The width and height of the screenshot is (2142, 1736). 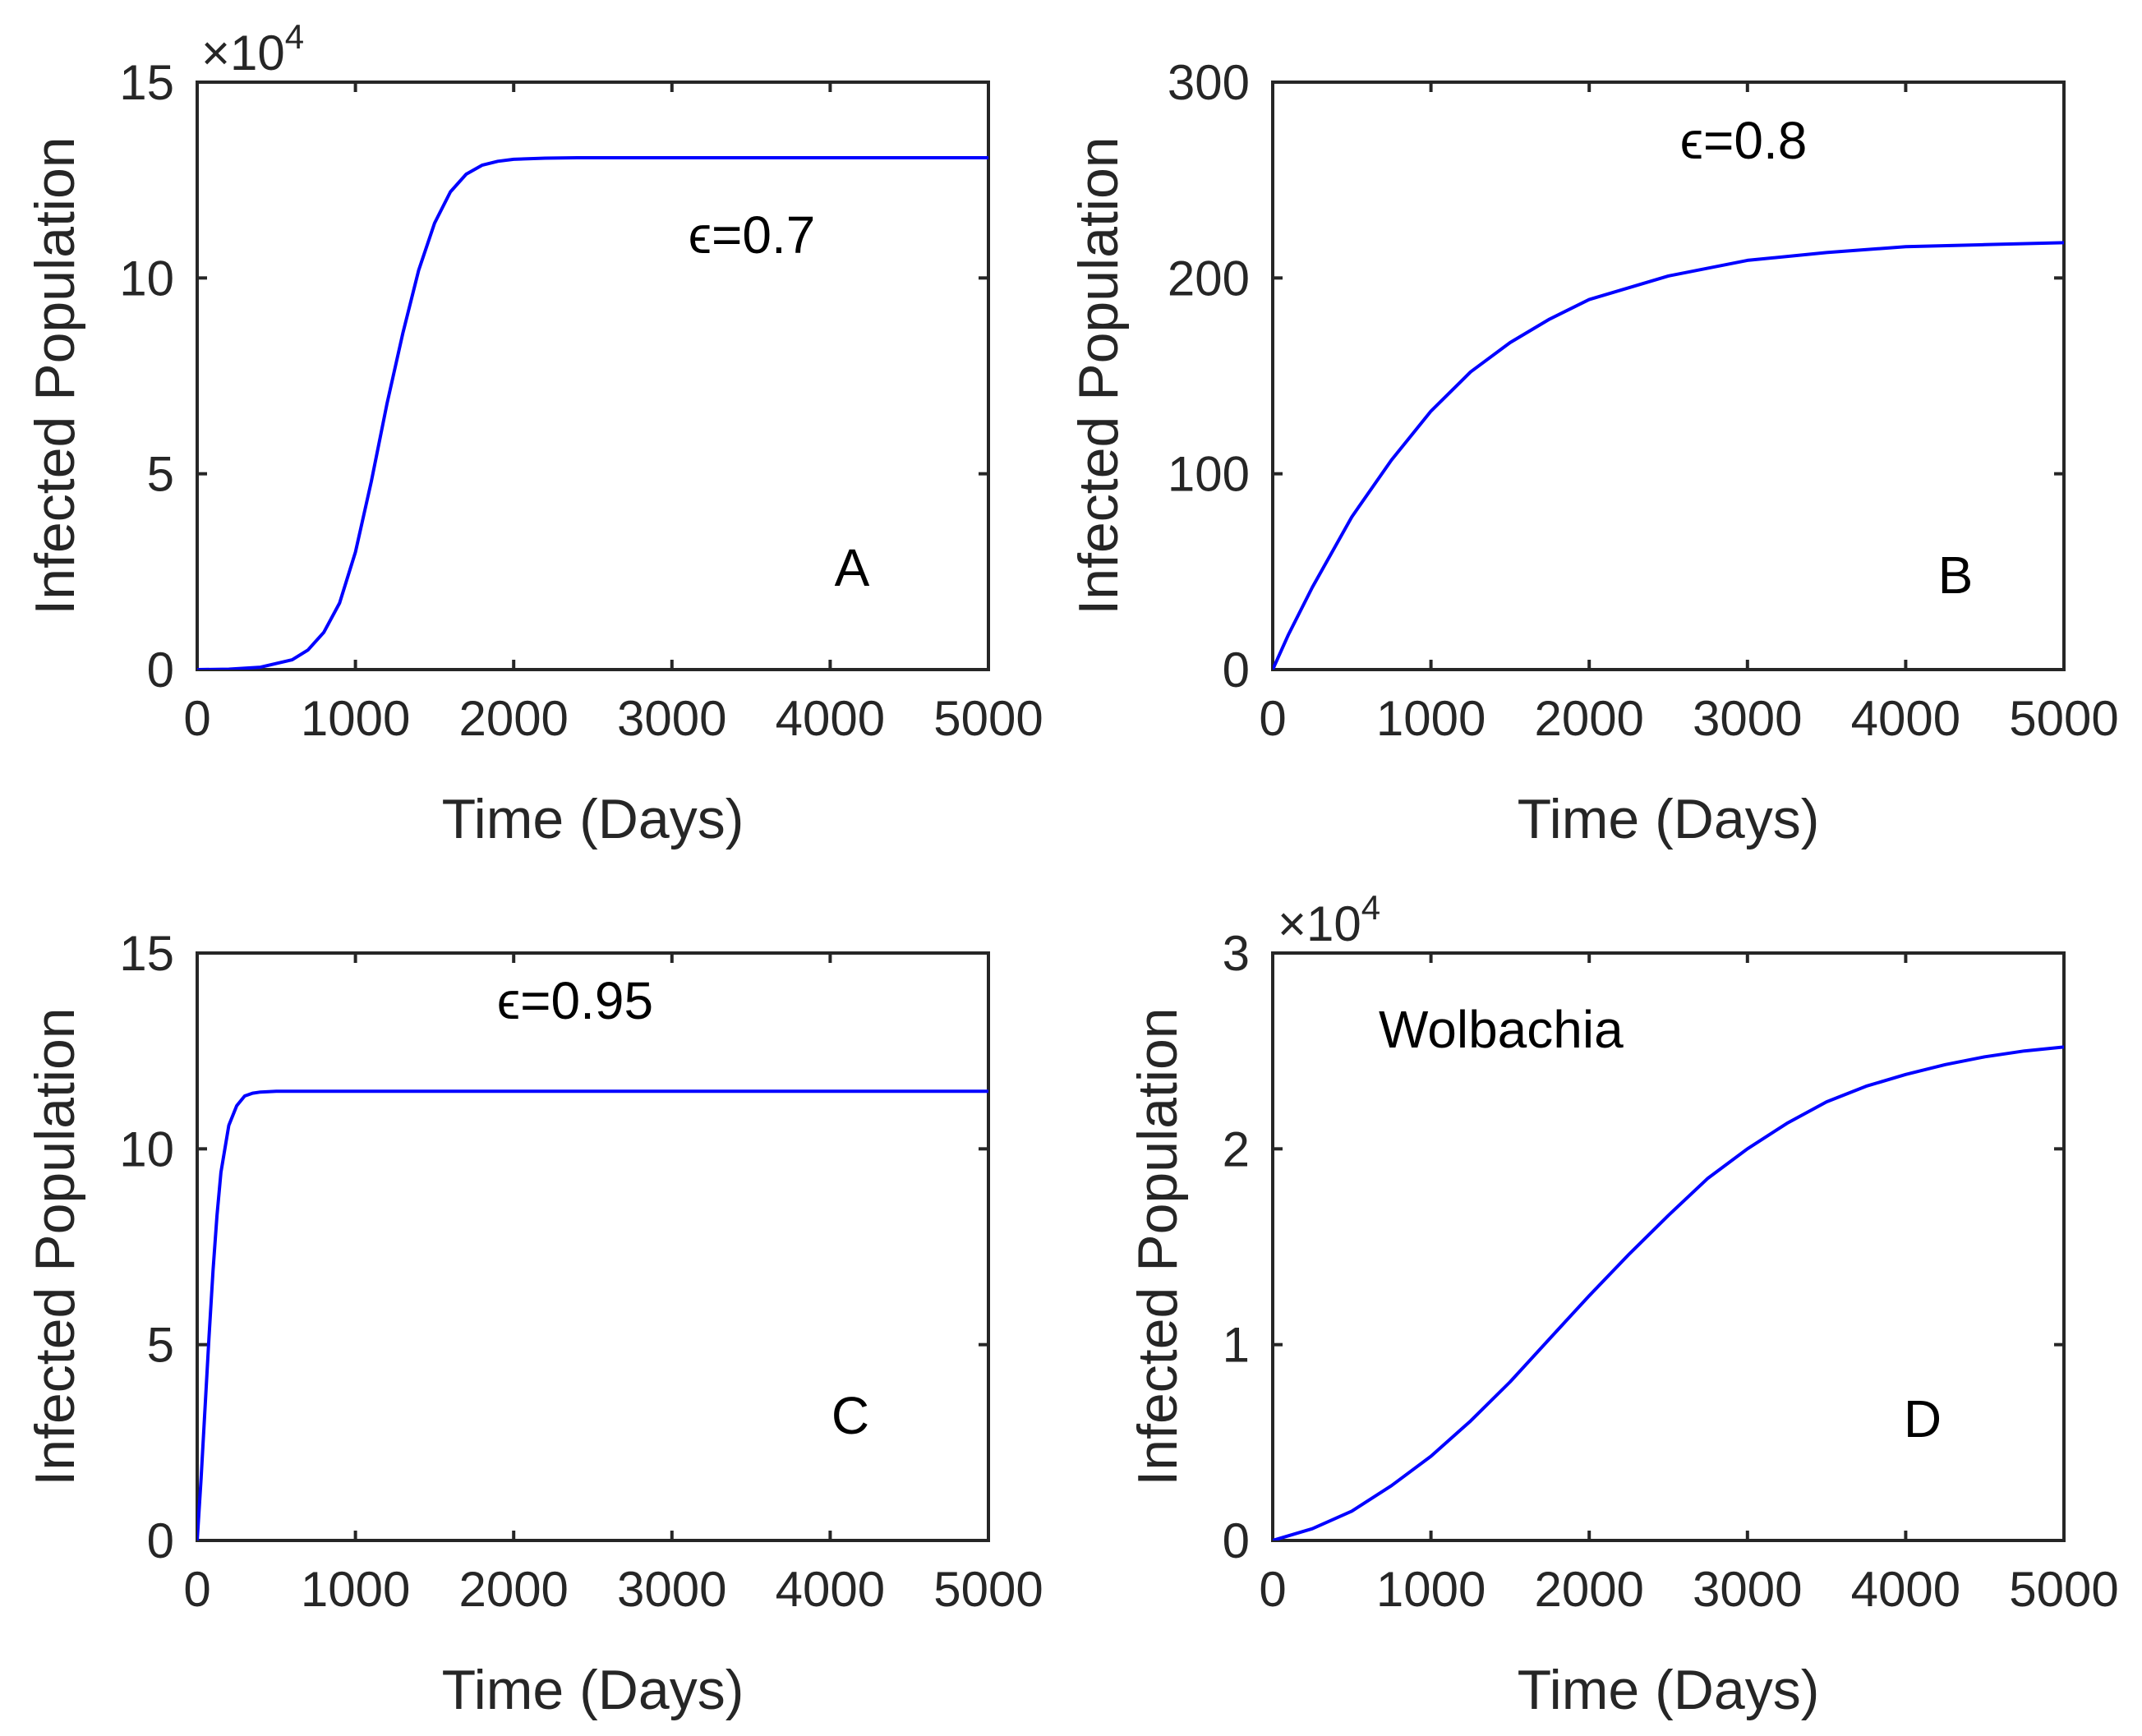 I want to click on annotation: ϵ=0.8, so click(x=1744, y=140).